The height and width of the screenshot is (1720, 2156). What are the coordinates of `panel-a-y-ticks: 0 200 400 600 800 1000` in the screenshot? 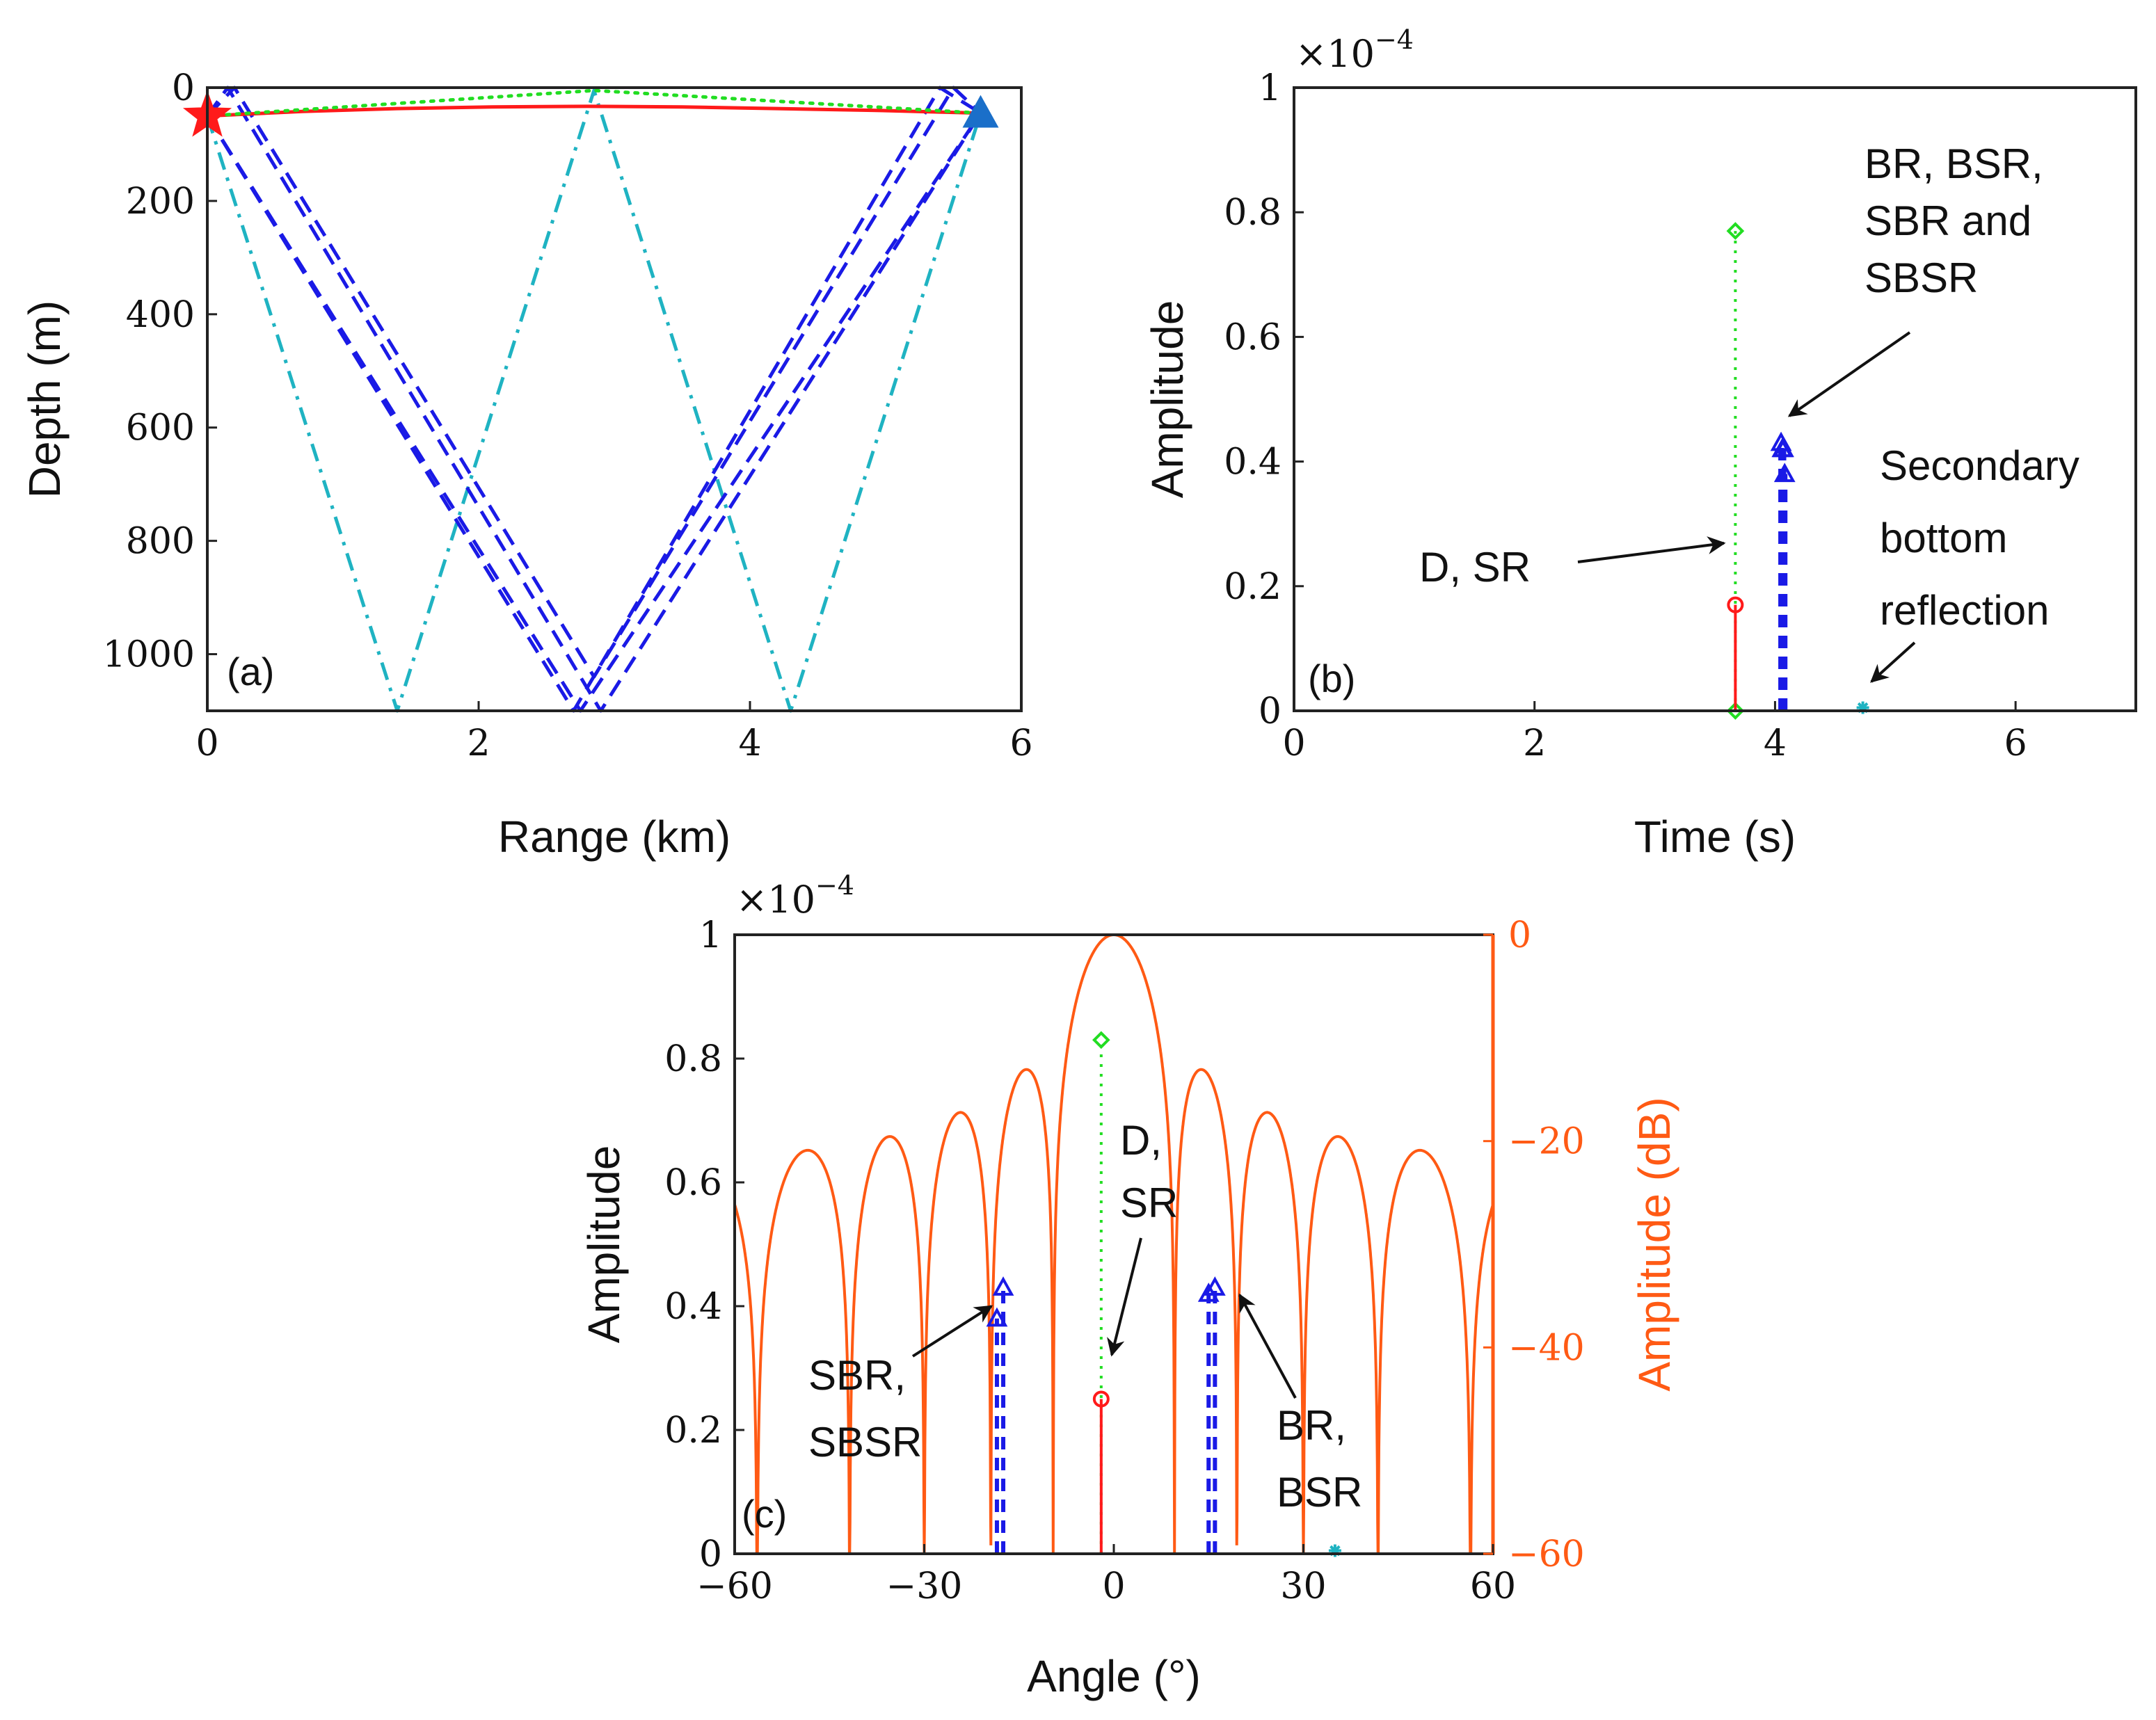 It's located at (160, 371).